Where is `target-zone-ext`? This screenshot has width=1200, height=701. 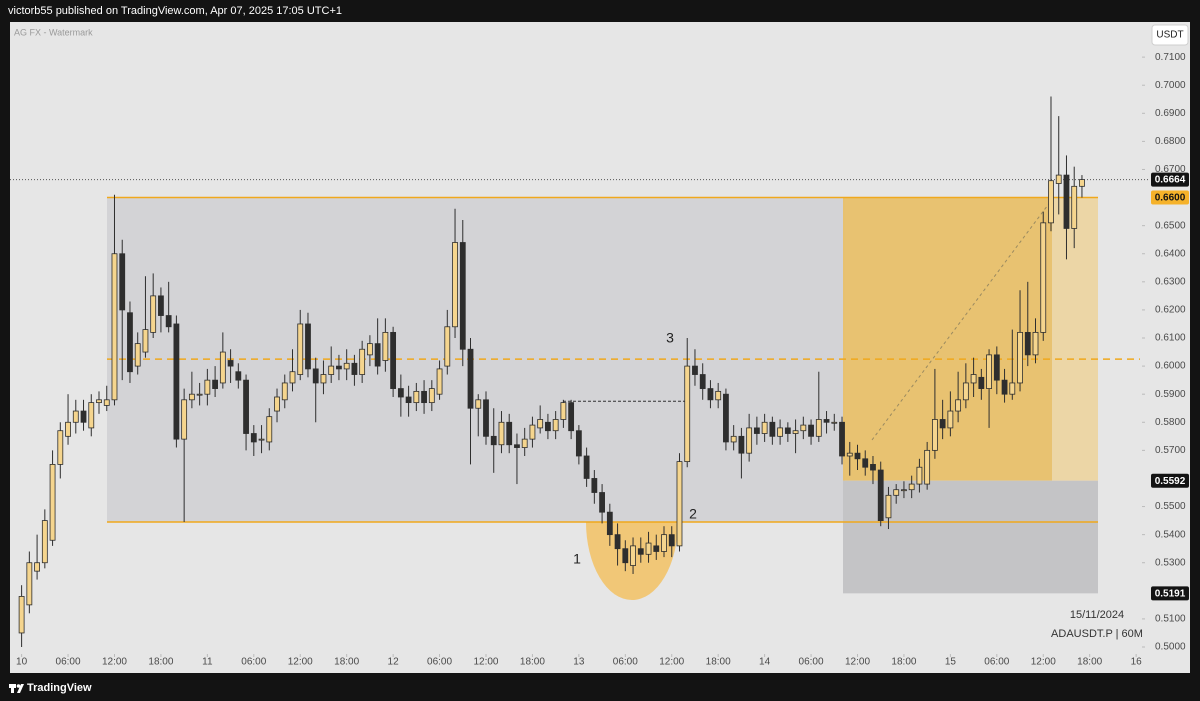 target-zone-ext is located at coordinates (1075, 339).